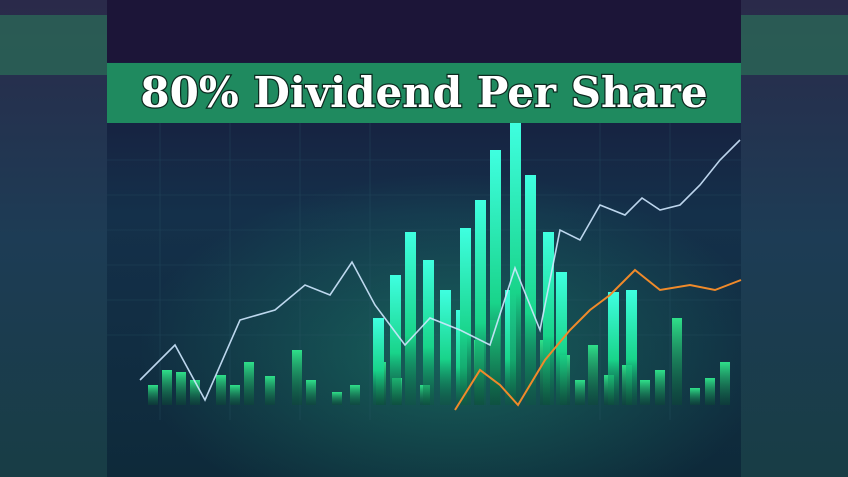  I want to click on title-banner, so click(424, 93).